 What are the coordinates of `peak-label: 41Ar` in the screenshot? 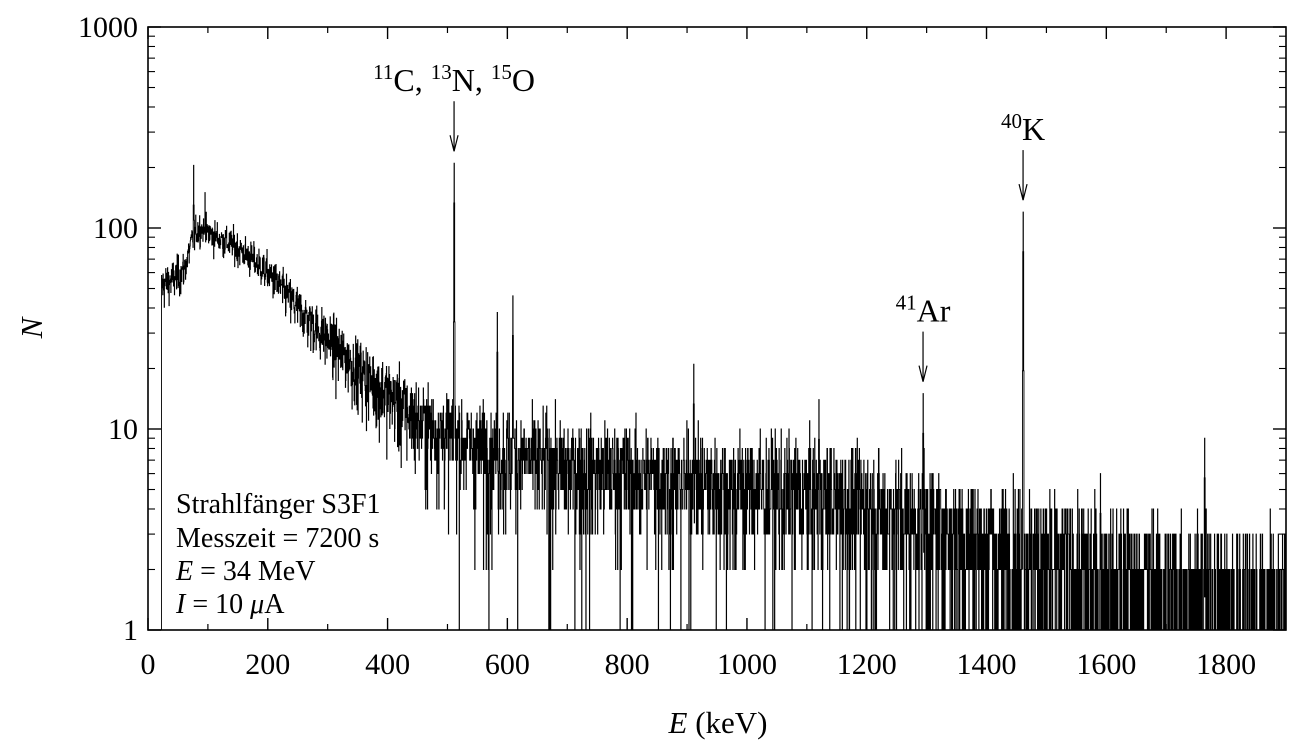 It's located at (923, 310).